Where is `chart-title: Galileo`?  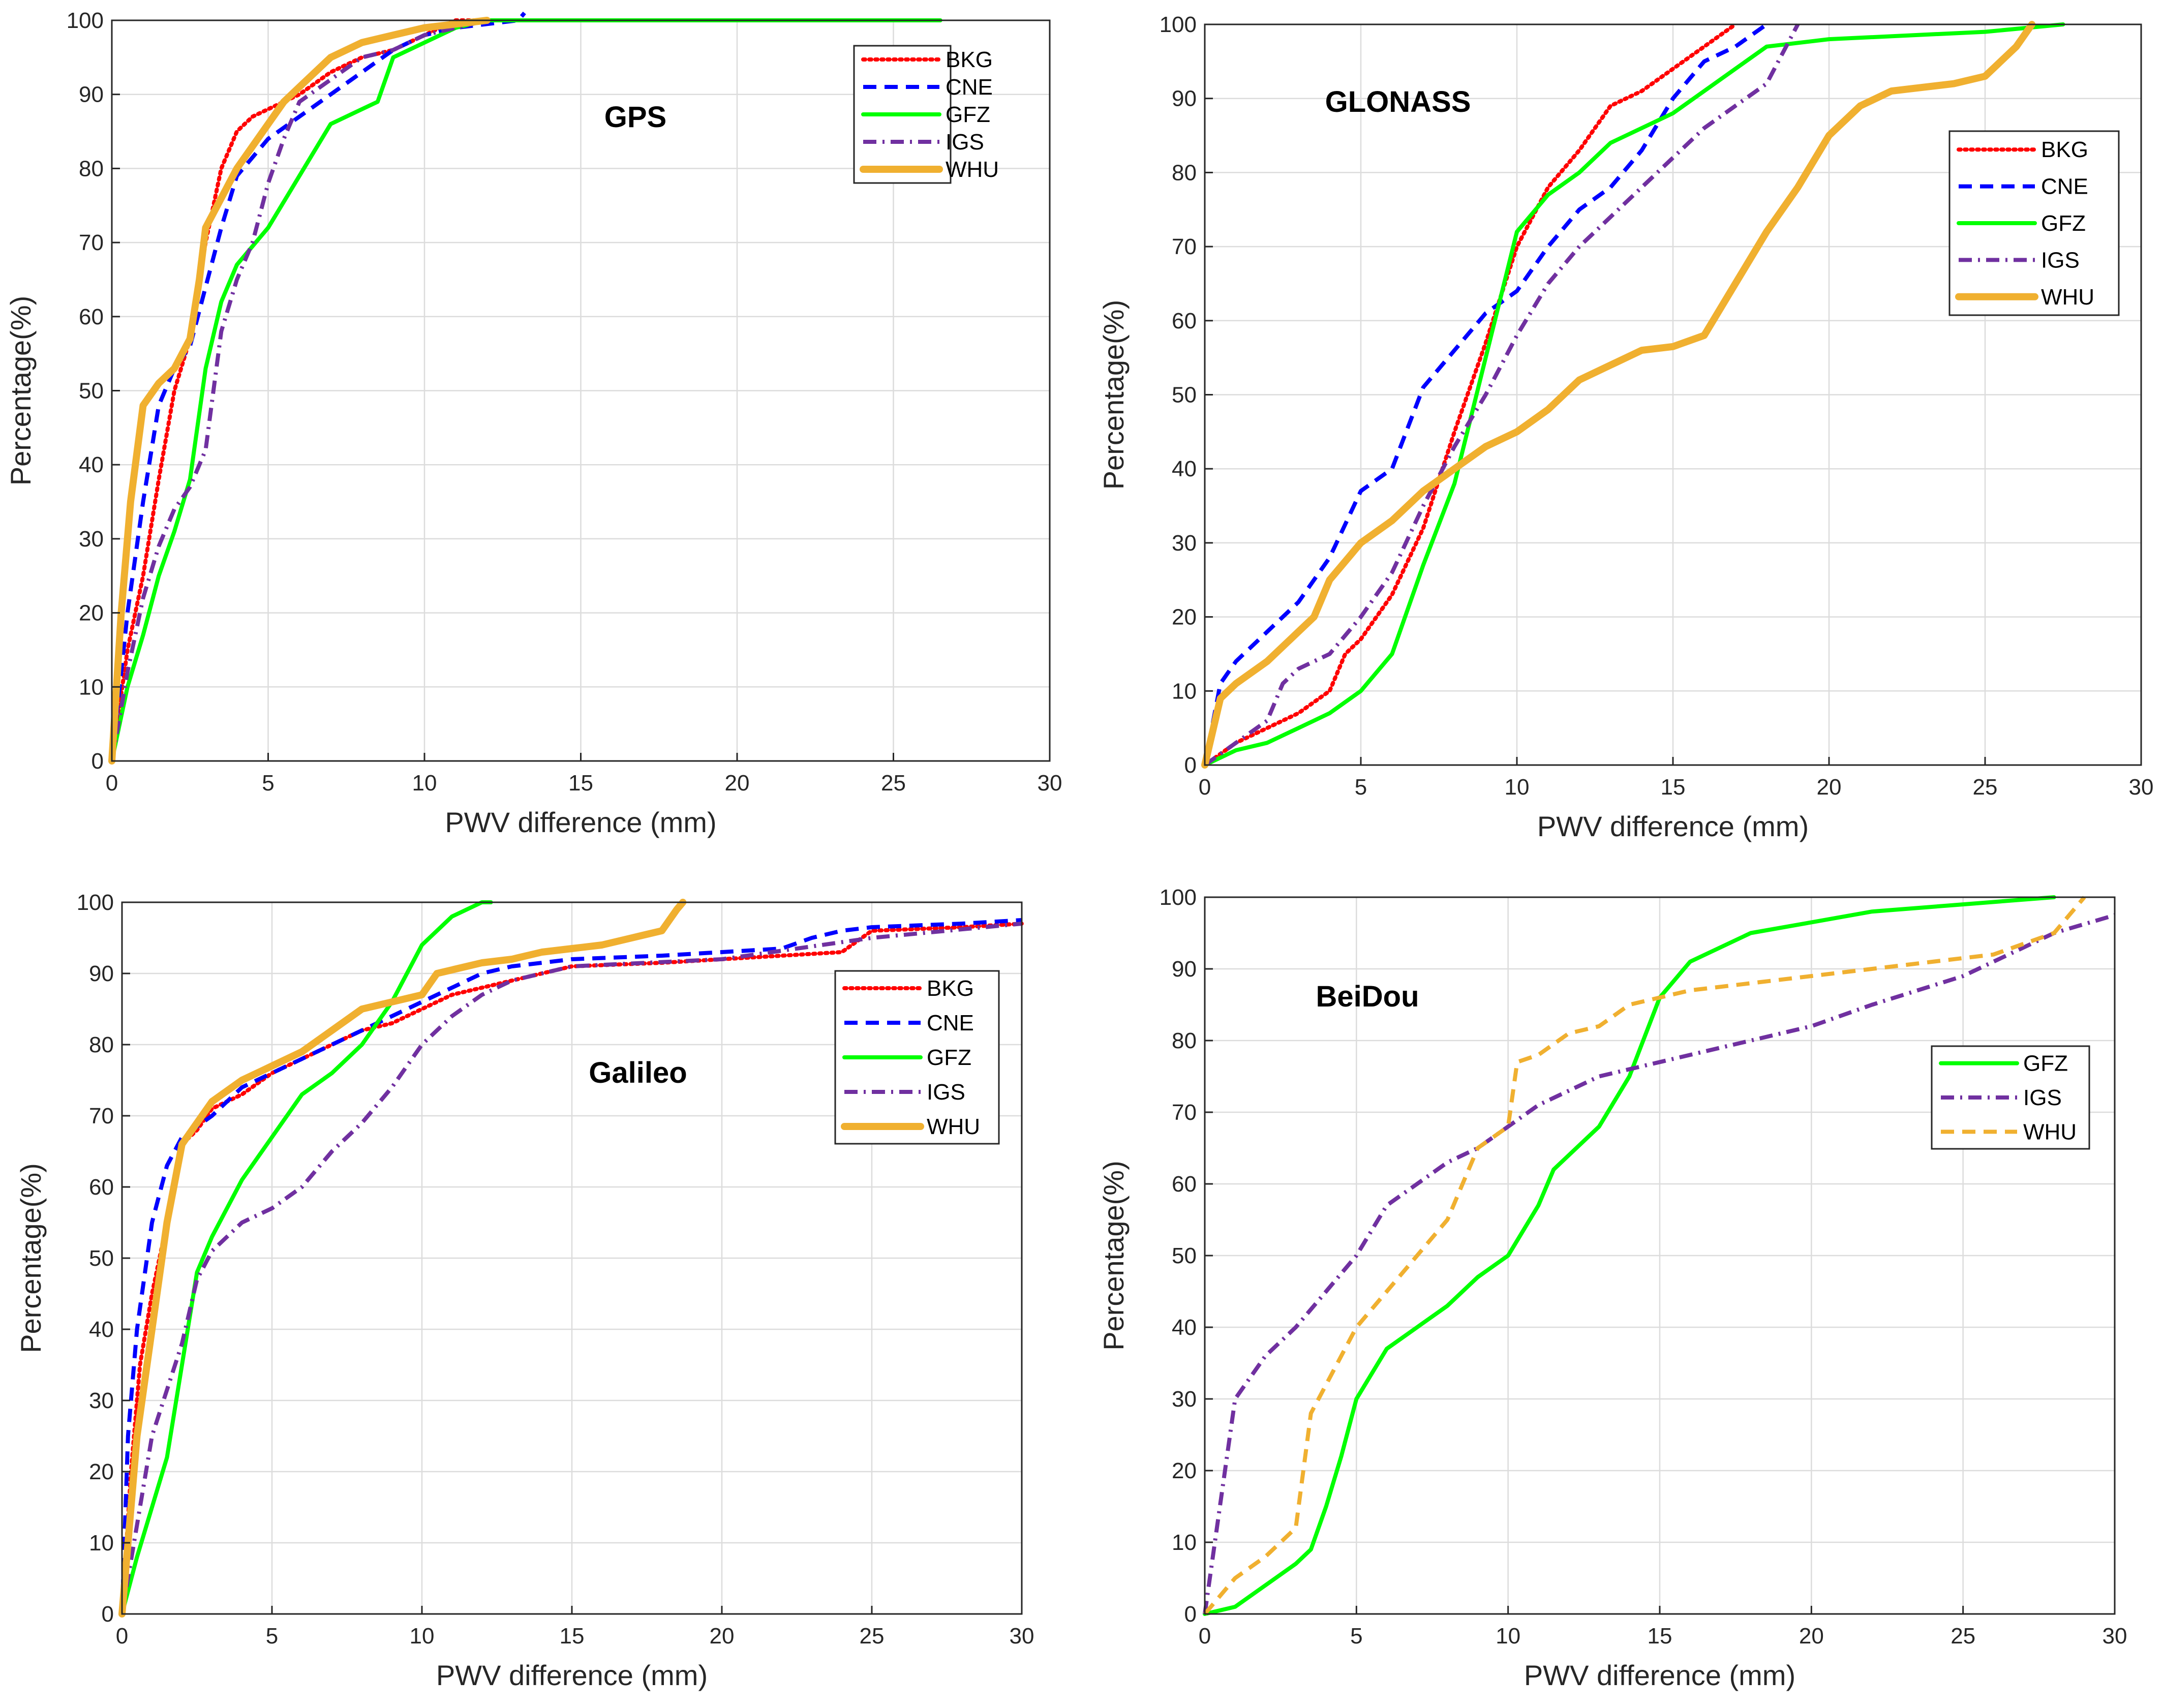
chart-title: Galileo is located at coordinates (638, 1072).